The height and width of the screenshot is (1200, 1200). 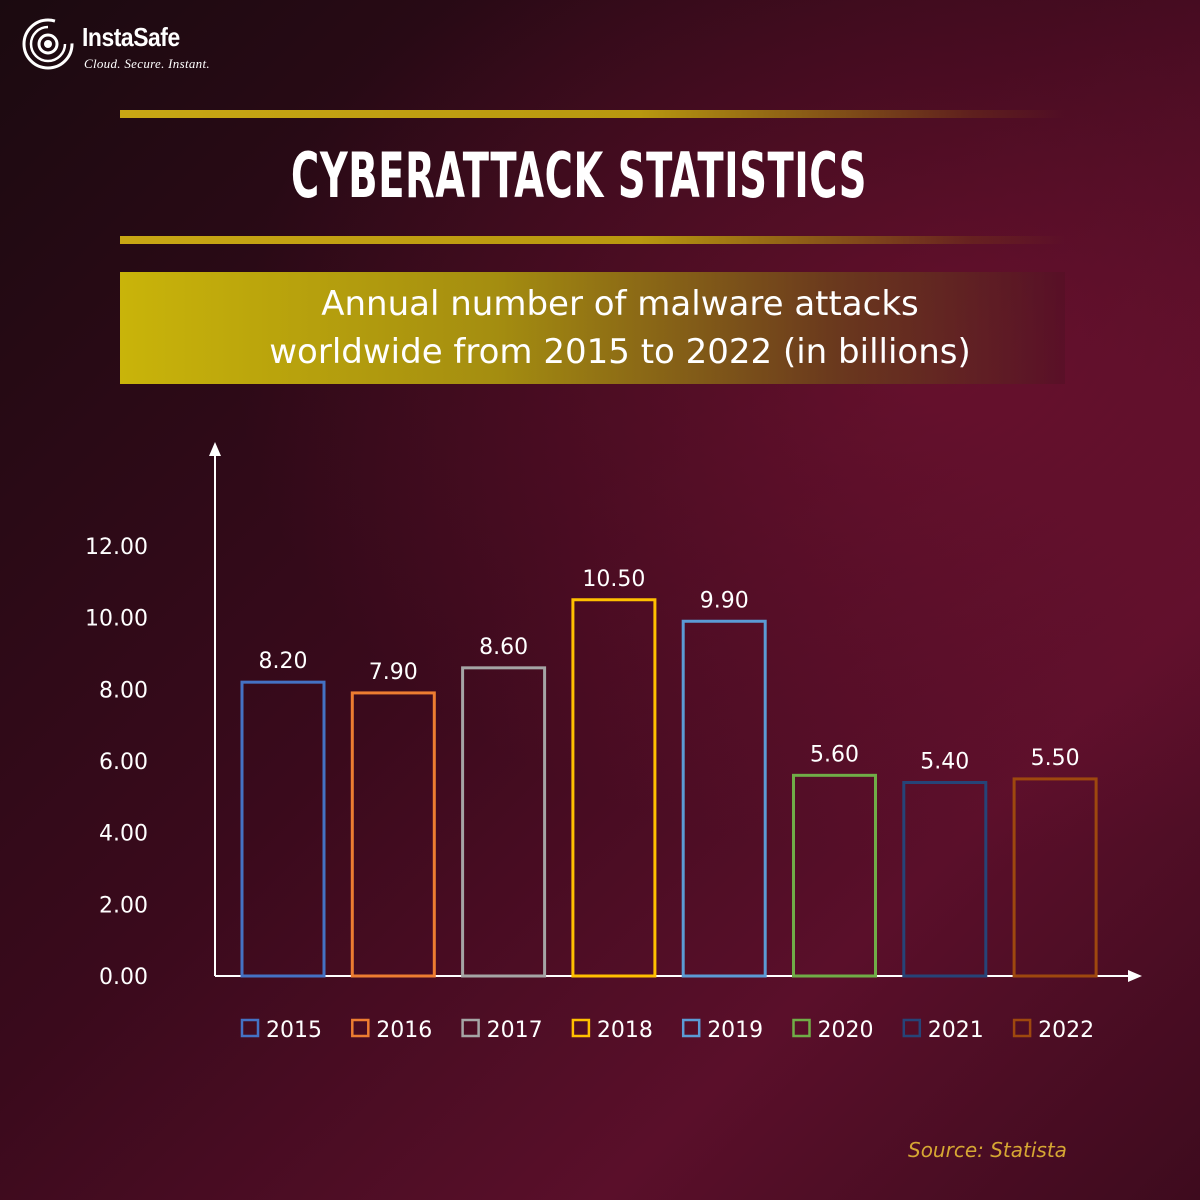 I want to click on y-tick-label: 8.00, so click(x=123, y=690).